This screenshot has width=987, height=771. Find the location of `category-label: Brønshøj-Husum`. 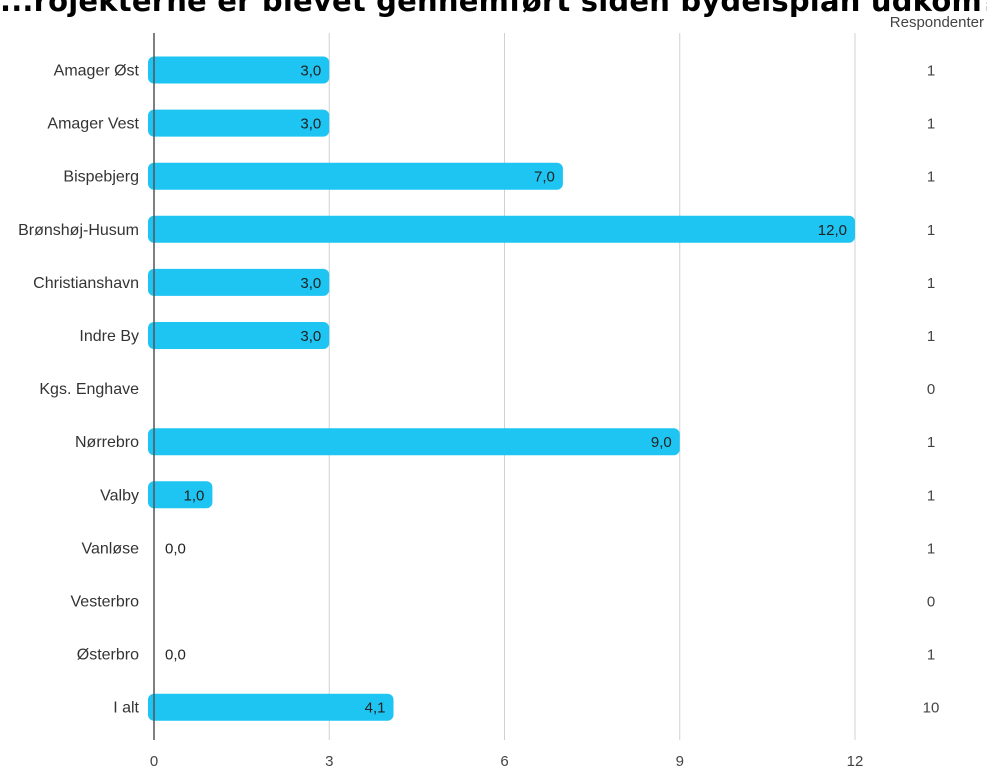

category-label: Brønshøj-Husum is located at coordinates (78, 230).